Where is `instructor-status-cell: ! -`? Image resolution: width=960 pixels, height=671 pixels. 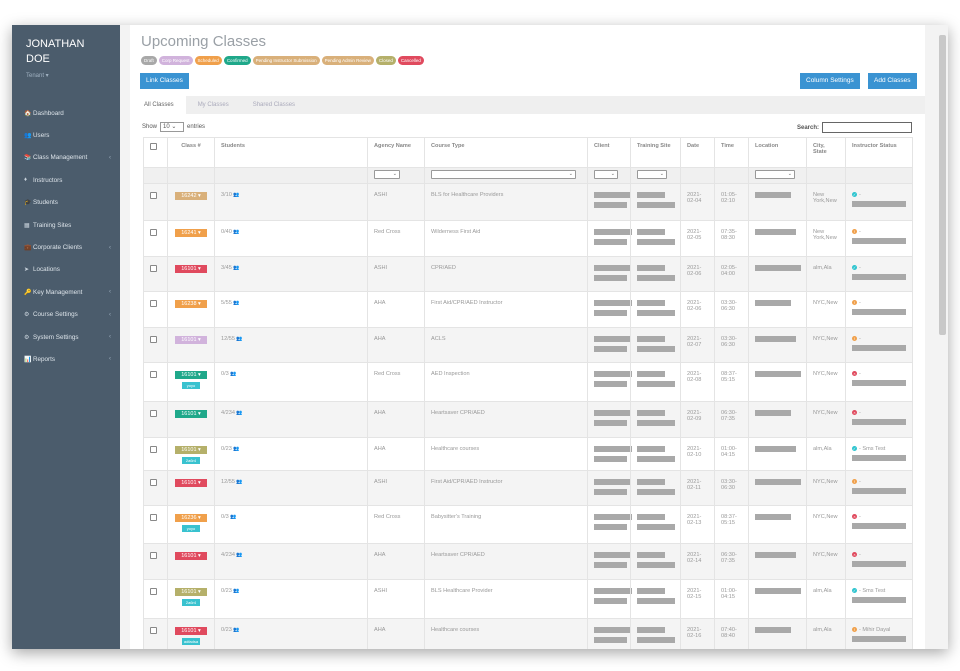
instructor-status-cell: ! - is located at coordinates (879, 488).